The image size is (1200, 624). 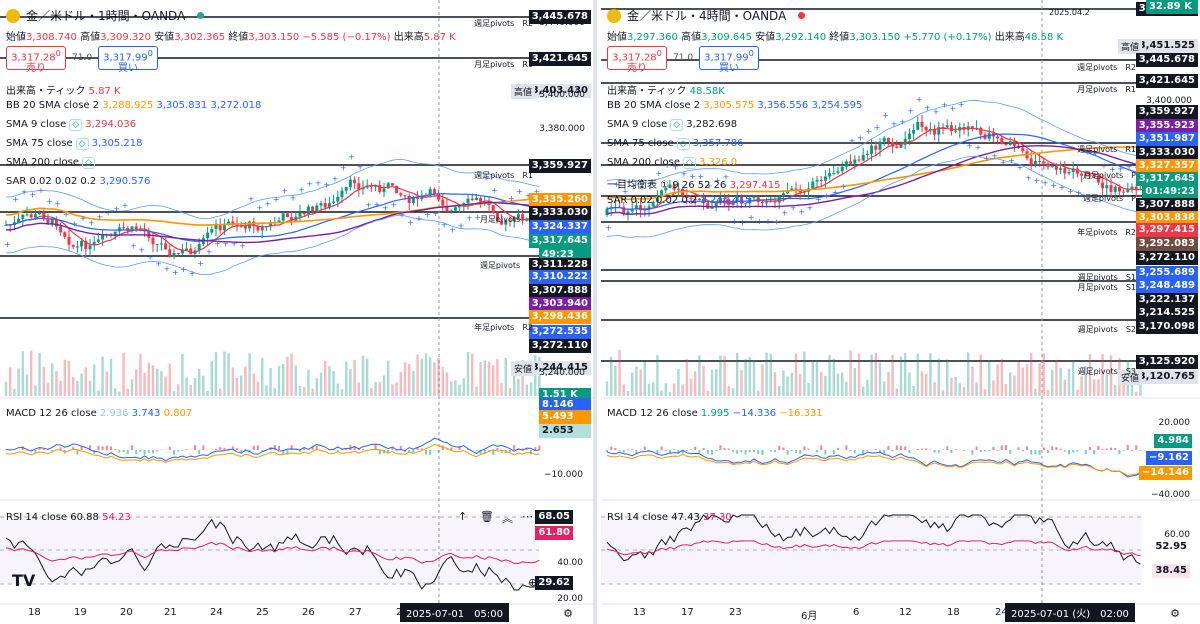 What do you see at coordinates (463, 516) in the screenshot?
I see `arrow-up-icon: ↑` at bounding box center [463, 516].